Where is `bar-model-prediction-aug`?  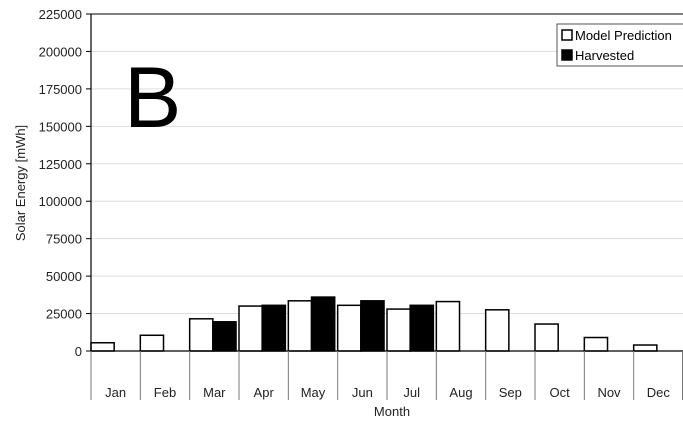
bar-model-prediction-aug is located at coordinates (448, 326).